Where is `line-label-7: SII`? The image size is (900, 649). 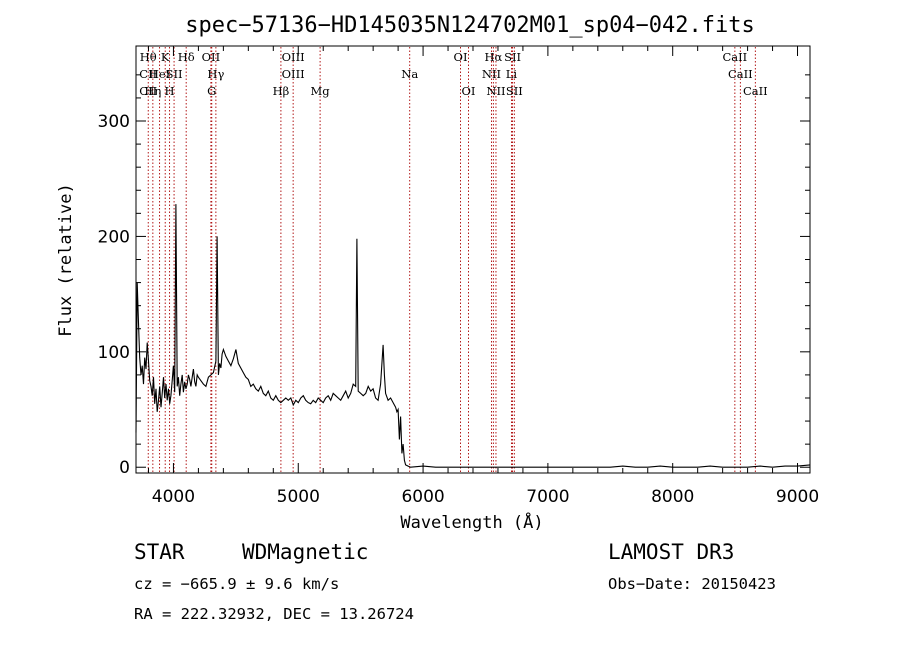
line-label-7: SII is located at coordinates (174, 74).